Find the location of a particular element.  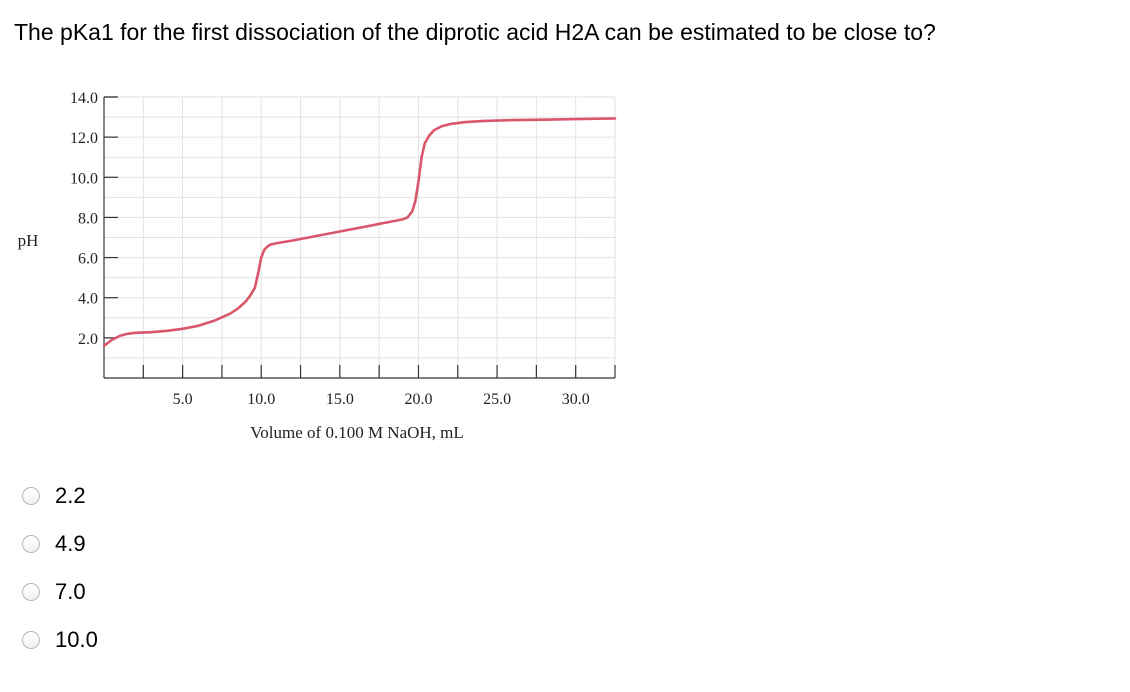

y-tick-label: 4.0 is located at coordinates (88, 299).